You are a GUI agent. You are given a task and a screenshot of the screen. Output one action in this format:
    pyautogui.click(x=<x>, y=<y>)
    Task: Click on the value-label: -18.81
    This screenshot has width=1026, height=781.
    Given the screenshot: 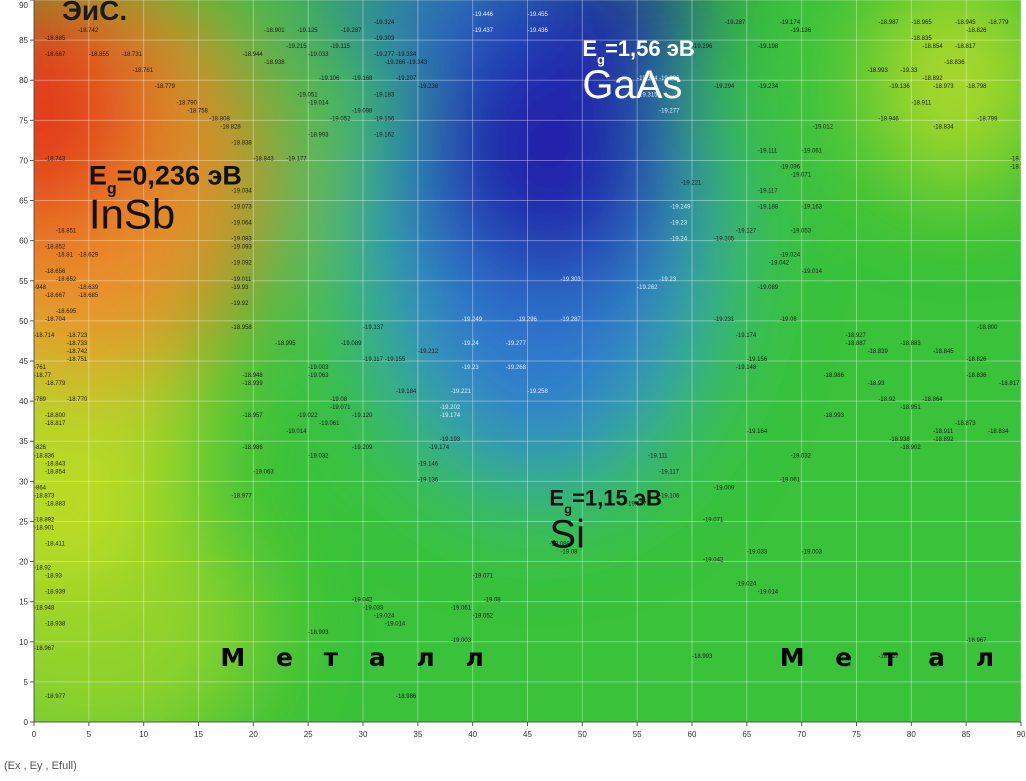 What is the action you would take?
    pyautogui.click(x=65, y=256)
    